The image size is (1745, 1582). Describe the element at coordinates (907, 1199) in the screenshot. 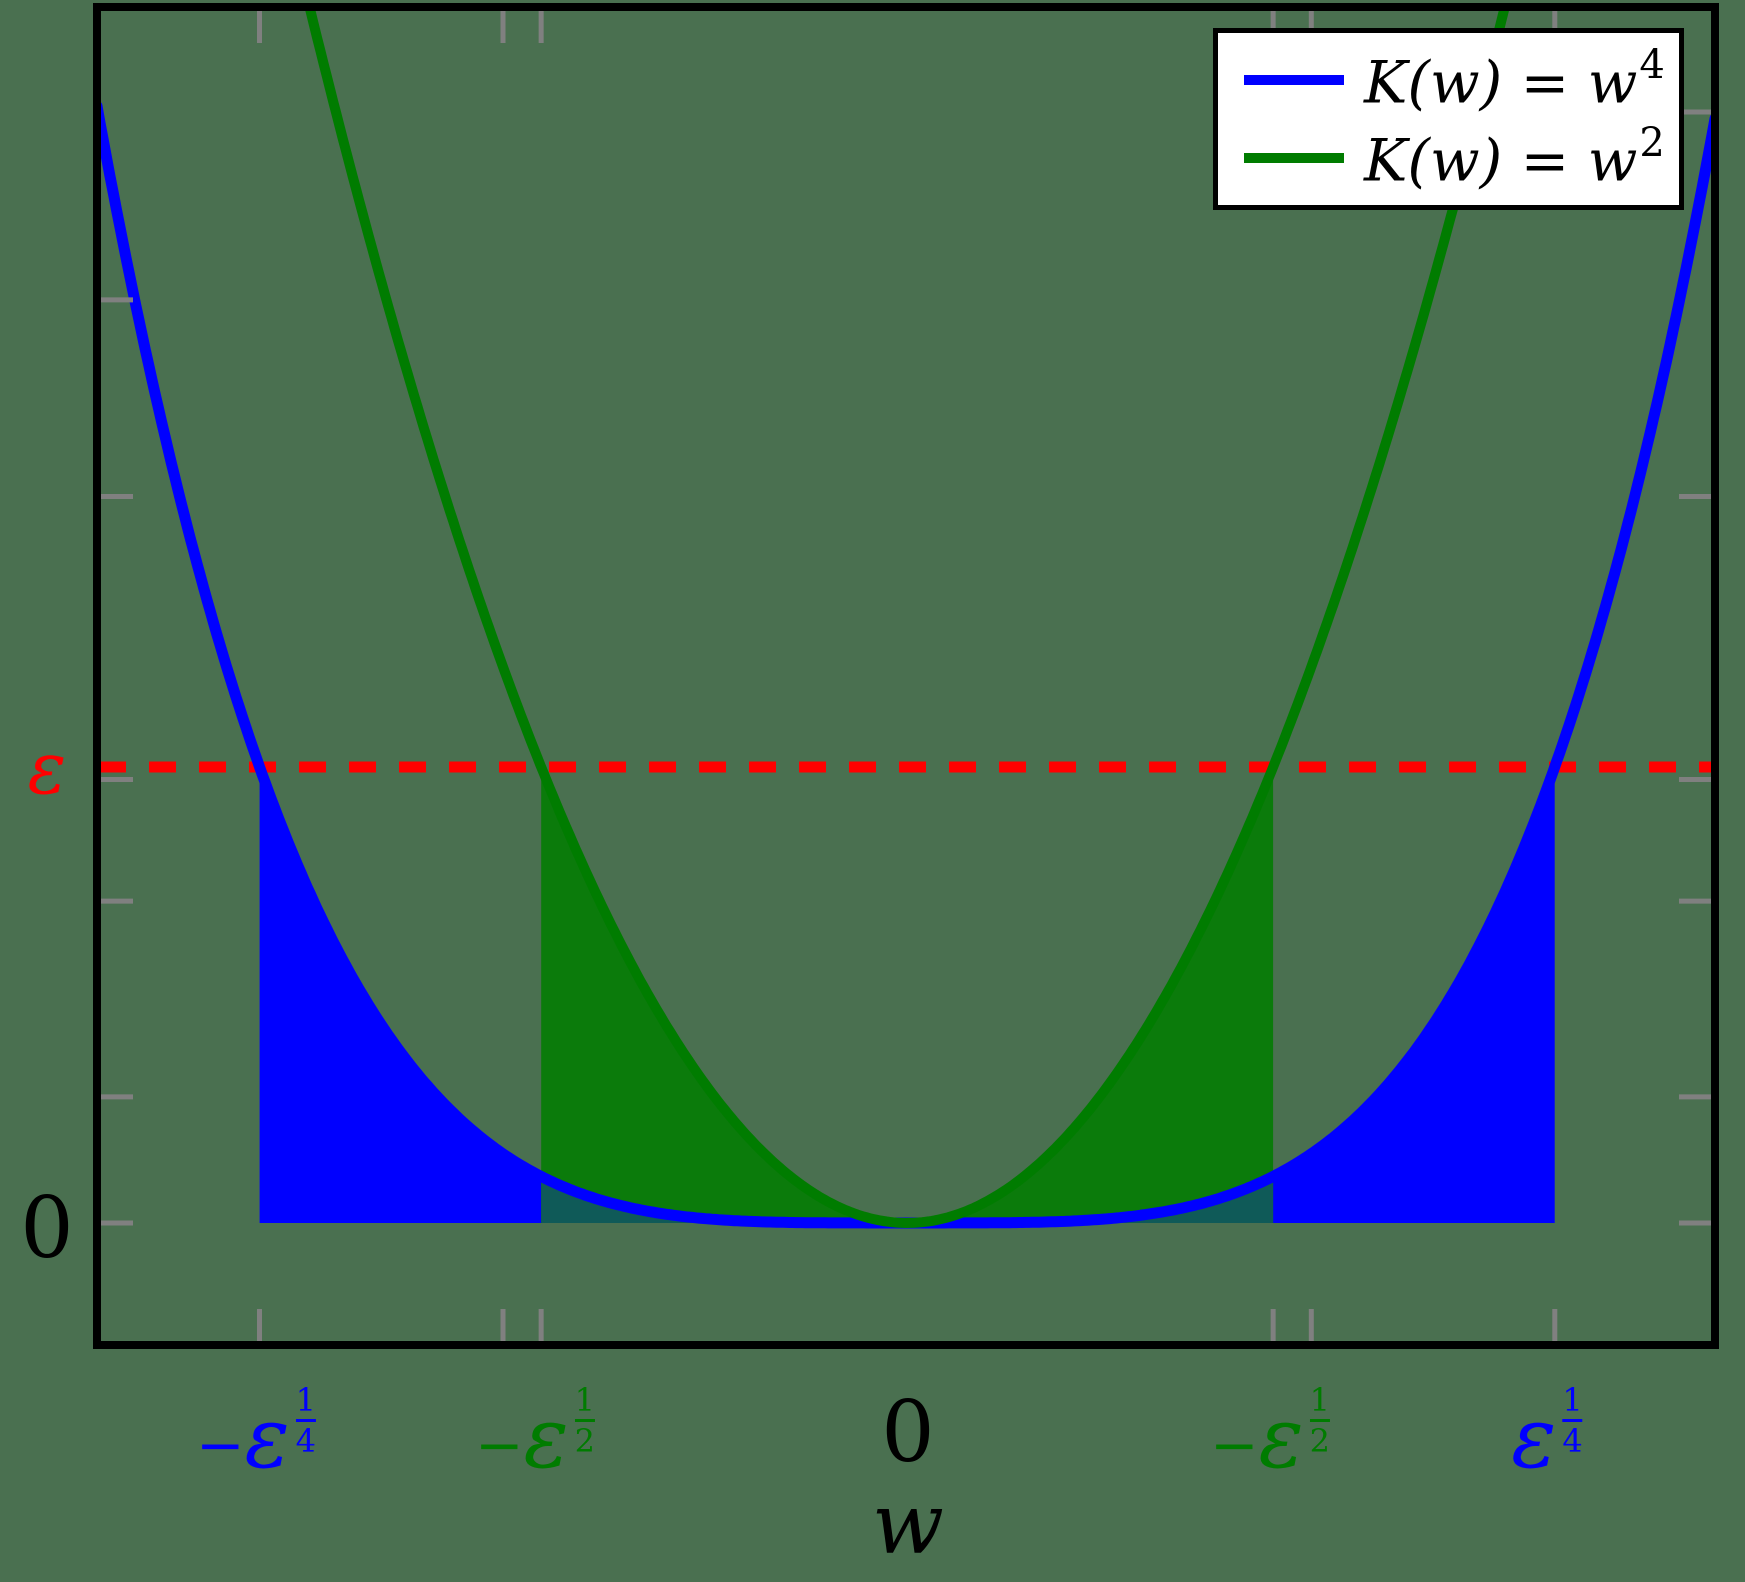

I see `overlap-shaded-region` at that location.